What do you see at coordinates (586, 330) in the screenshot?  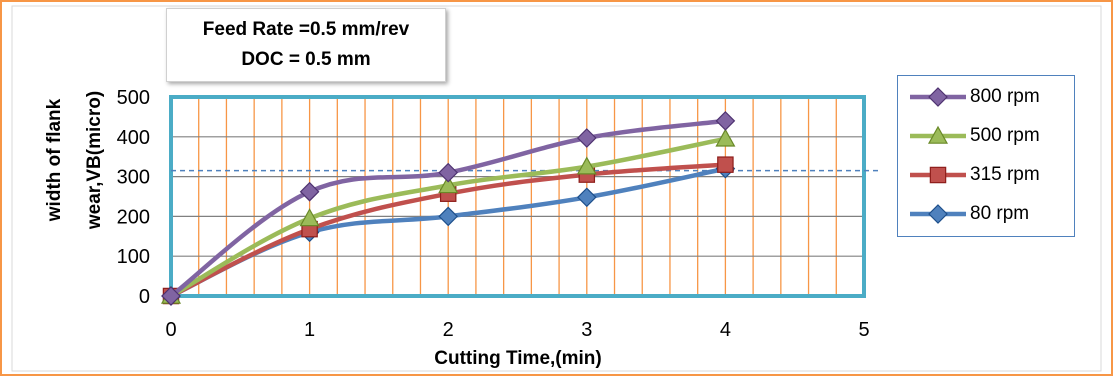 I see `x-tick-label: 3` at bounding box center [586, 330].